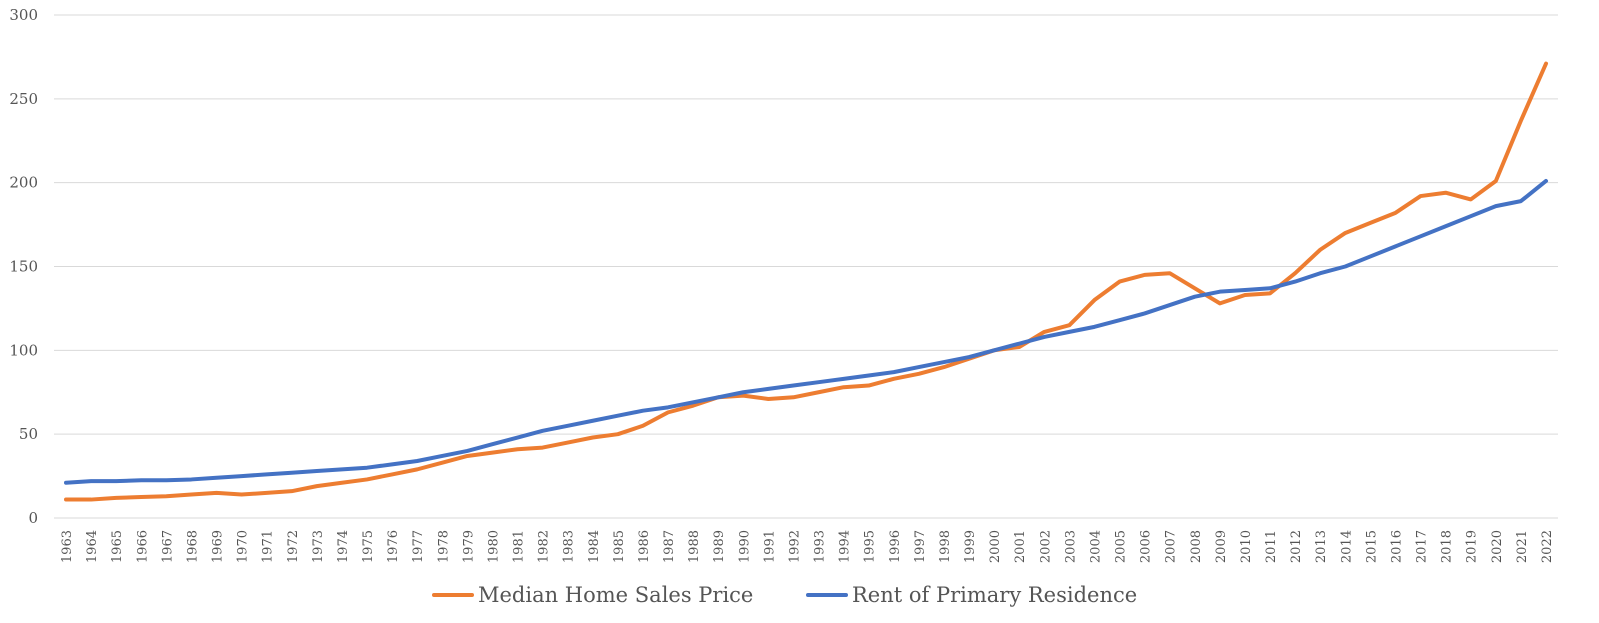 This screenshot has width=1599, height=623. Describe the element at coordinates (268, 546) in the screenshot. I see `x-tick-label: 1971` at that location.